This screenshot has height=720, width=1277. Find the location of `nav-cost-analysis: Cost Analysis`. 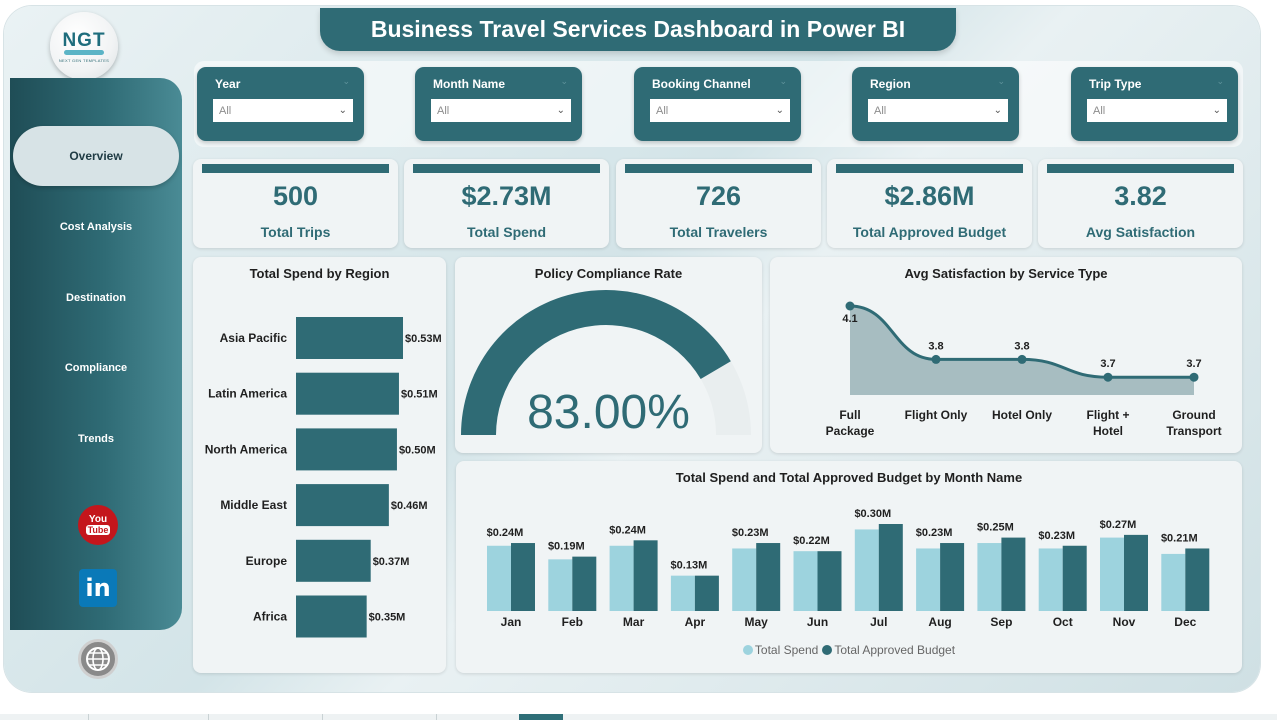

nav-cost-analysis: Cost Analysis is located at coordinates (96, 227).